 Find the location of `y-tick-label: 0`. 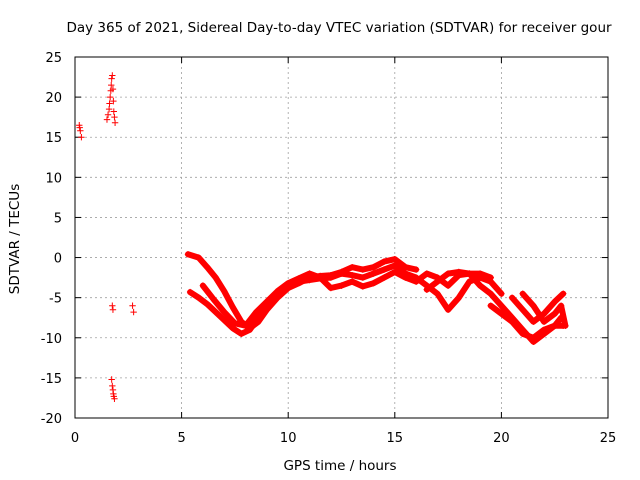

y-tick-label: 0 is located at coordinates (58, 259).